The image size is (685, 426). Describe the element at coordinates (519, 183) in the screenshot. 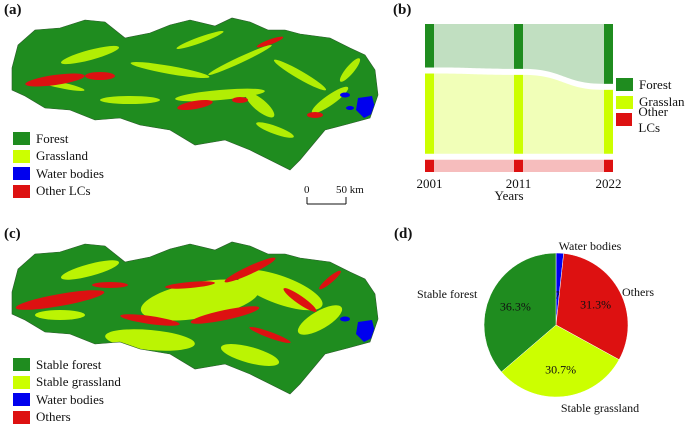

I see `sankey-year-label: 2011` at that location.